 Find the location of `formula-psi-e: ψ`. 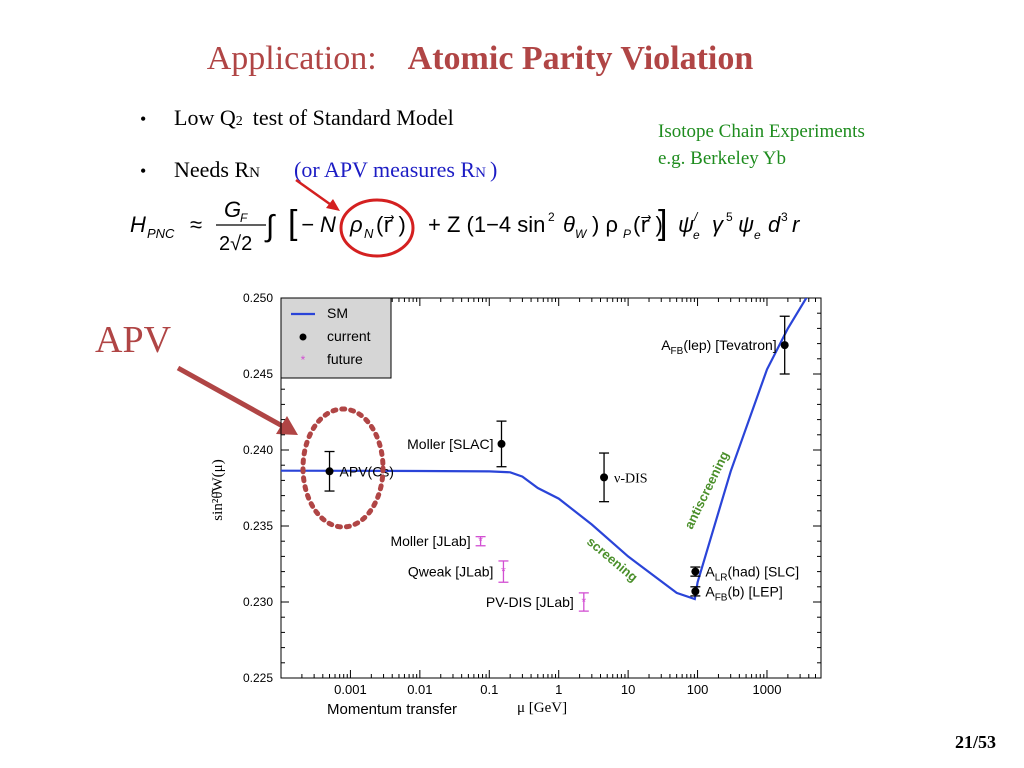

formula-psi-e: ψ is located at coordinates (686, 224).